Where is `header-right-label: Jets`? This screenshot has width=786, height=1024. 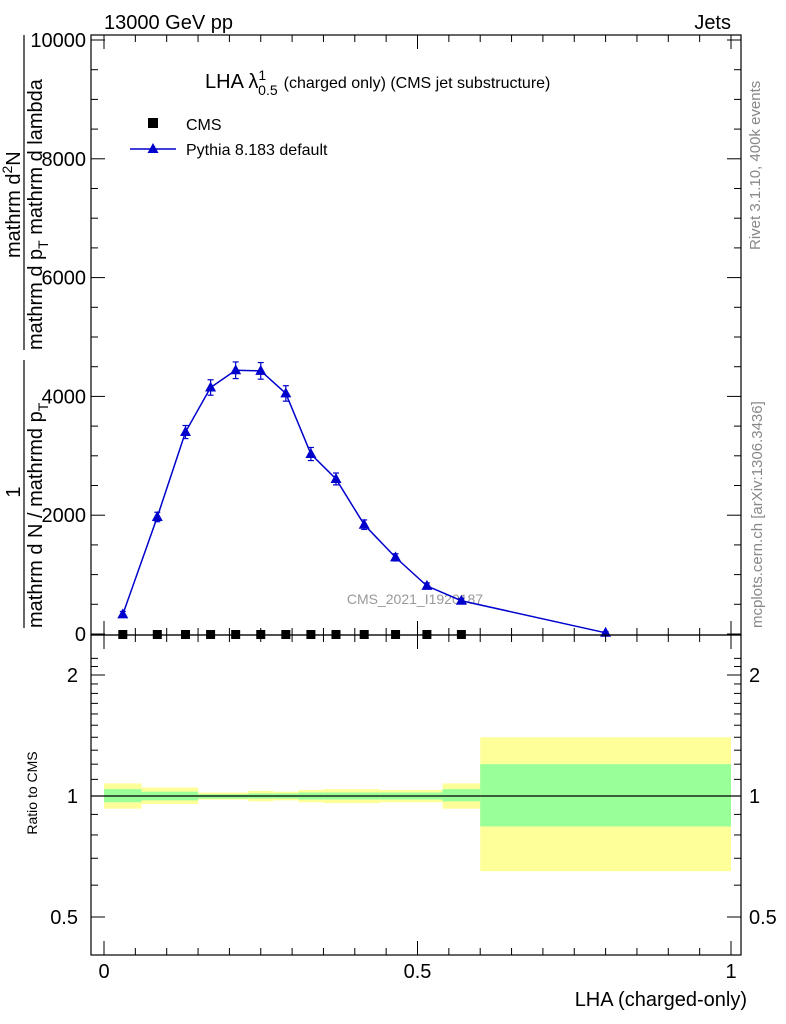
header-right-label: Jets is located at coordinates (712, 23).